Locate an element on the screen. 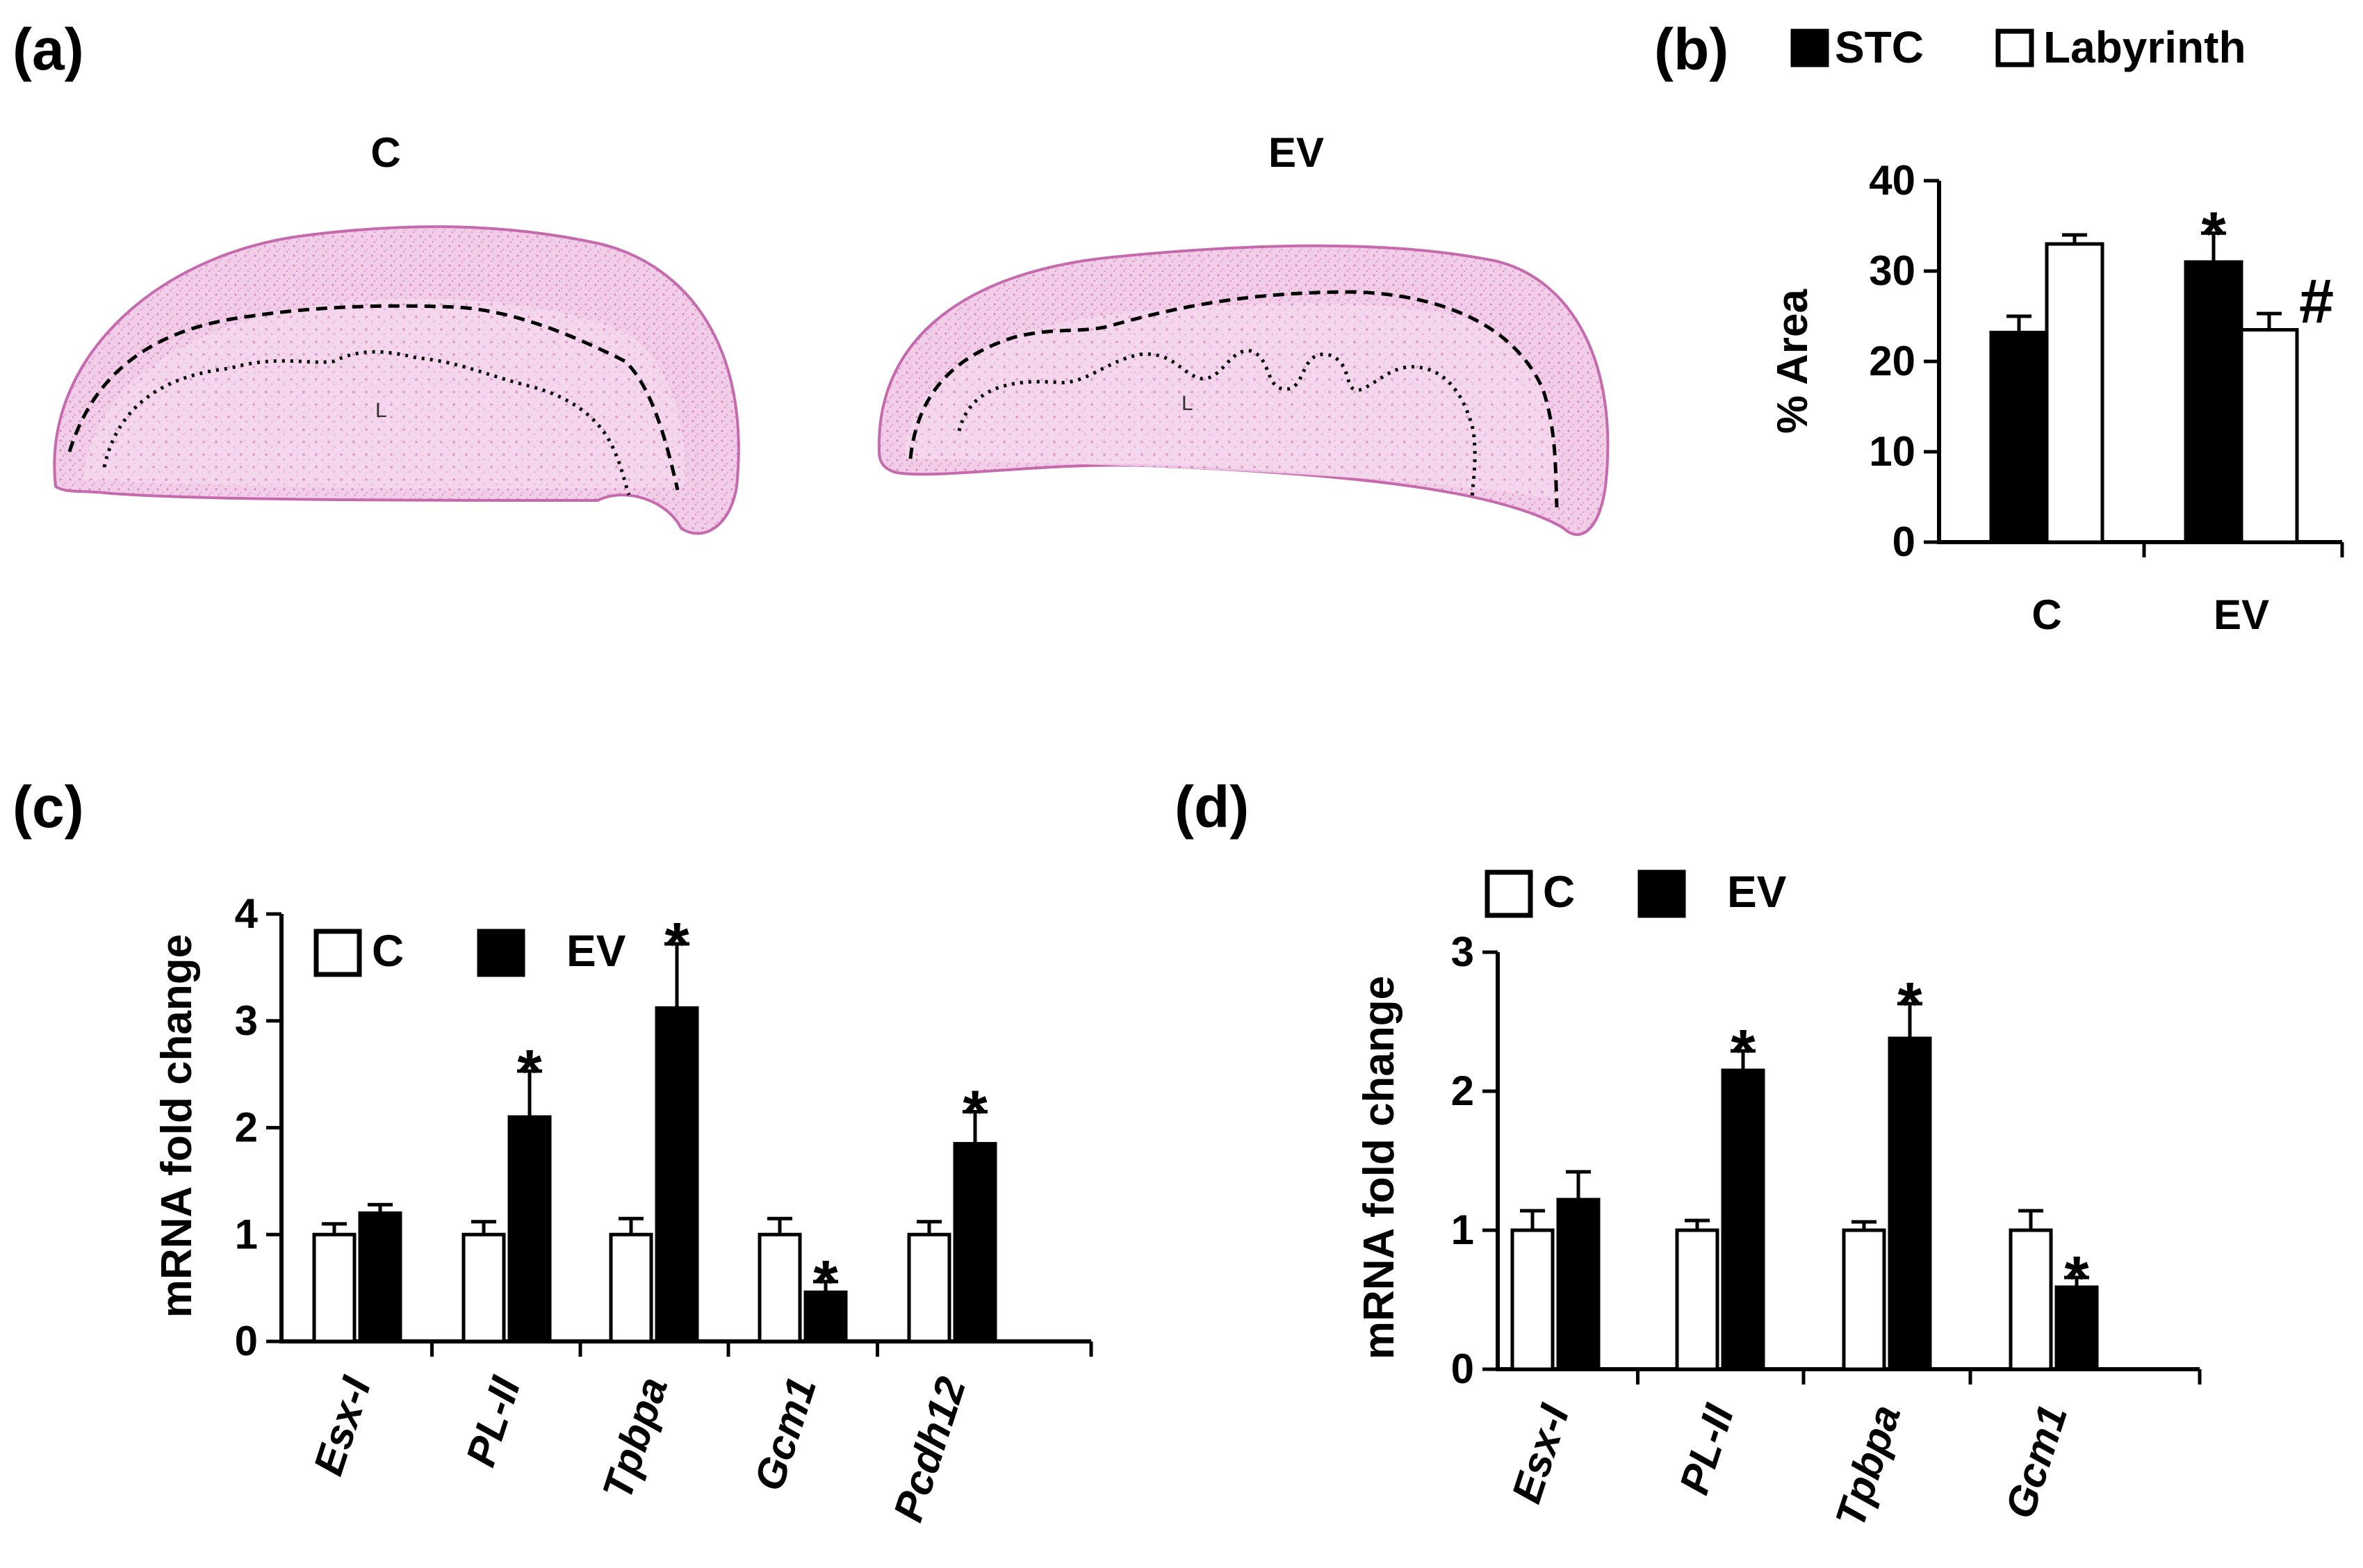  micrograph-c-image: L is located at coordinates (396, 380).